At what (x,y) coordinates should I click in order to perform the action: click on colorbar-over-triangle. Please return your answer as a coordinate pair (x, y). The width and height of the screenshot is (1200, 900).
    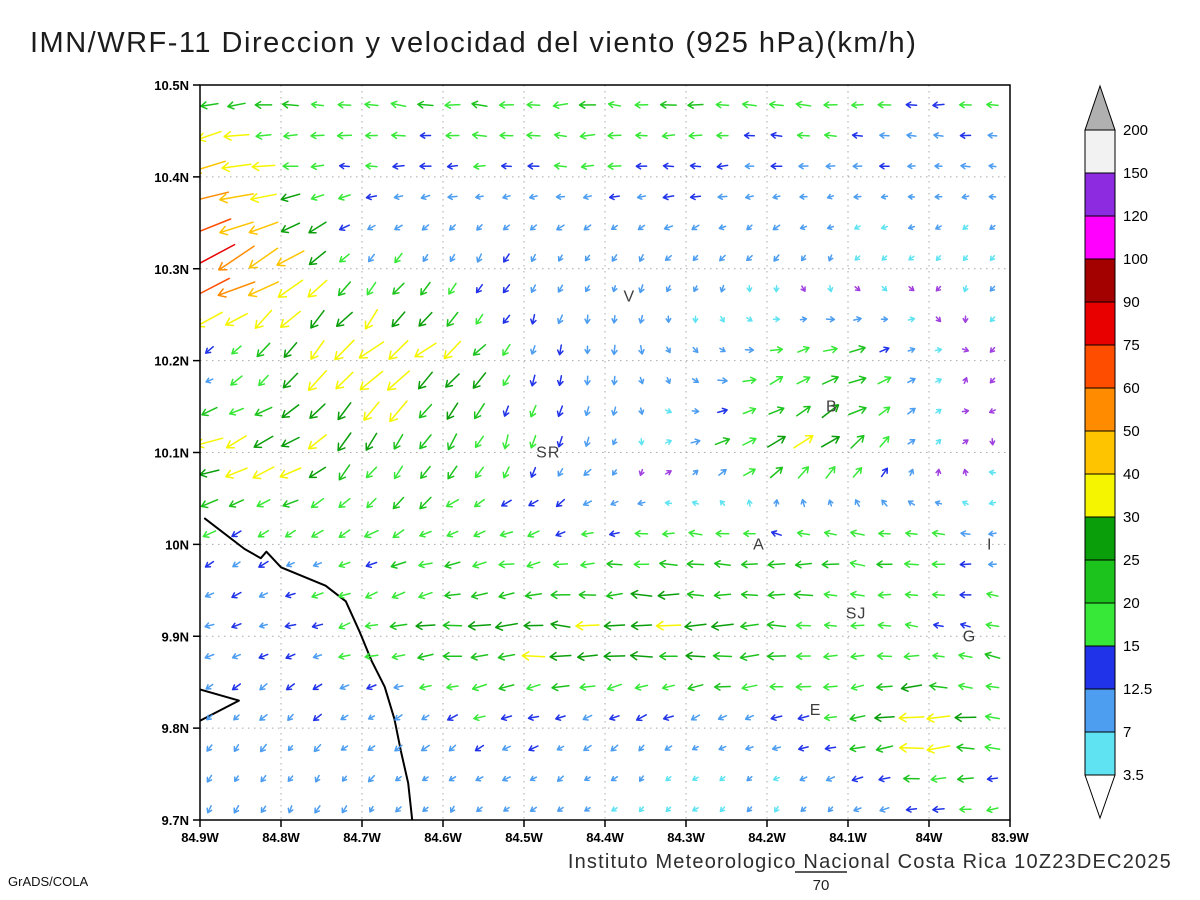
    Looking at the image, I should click on (1100, 107).